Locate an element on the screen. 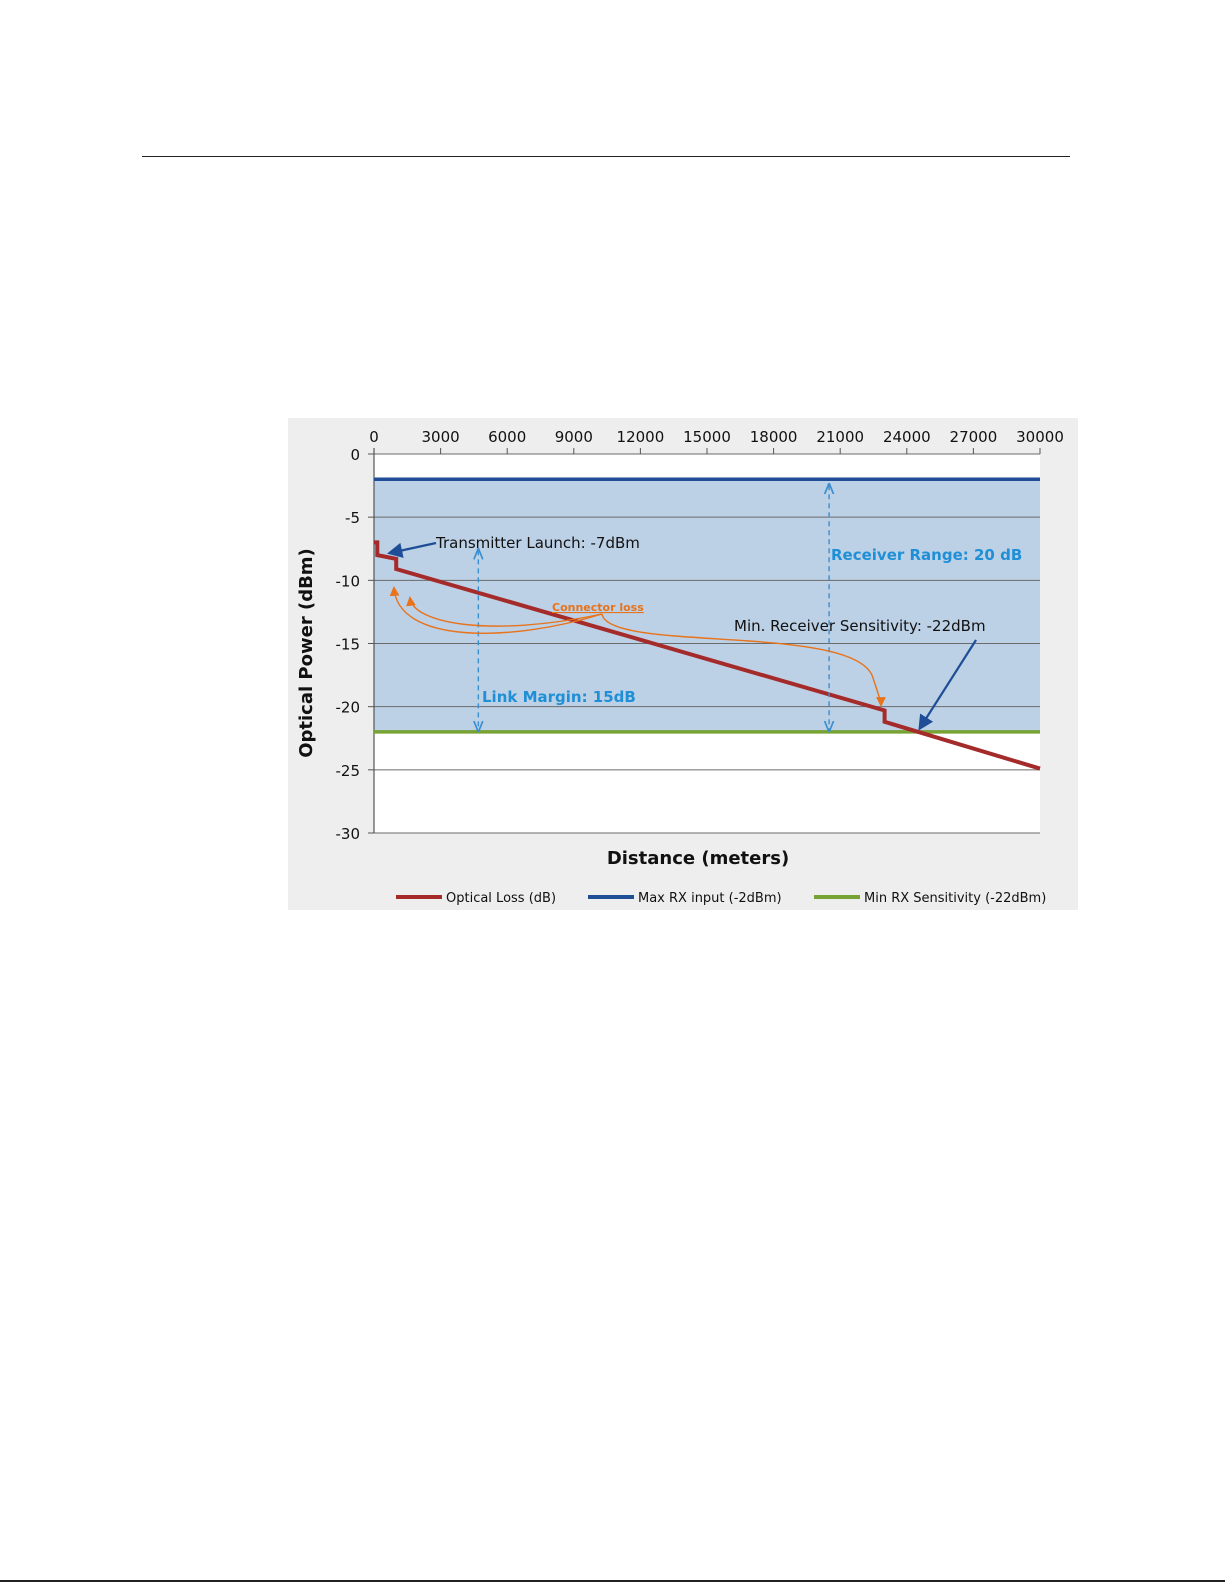 The image size is (1225, 1585). x-tick-label: 9000 is located at coordinates (574, 437).